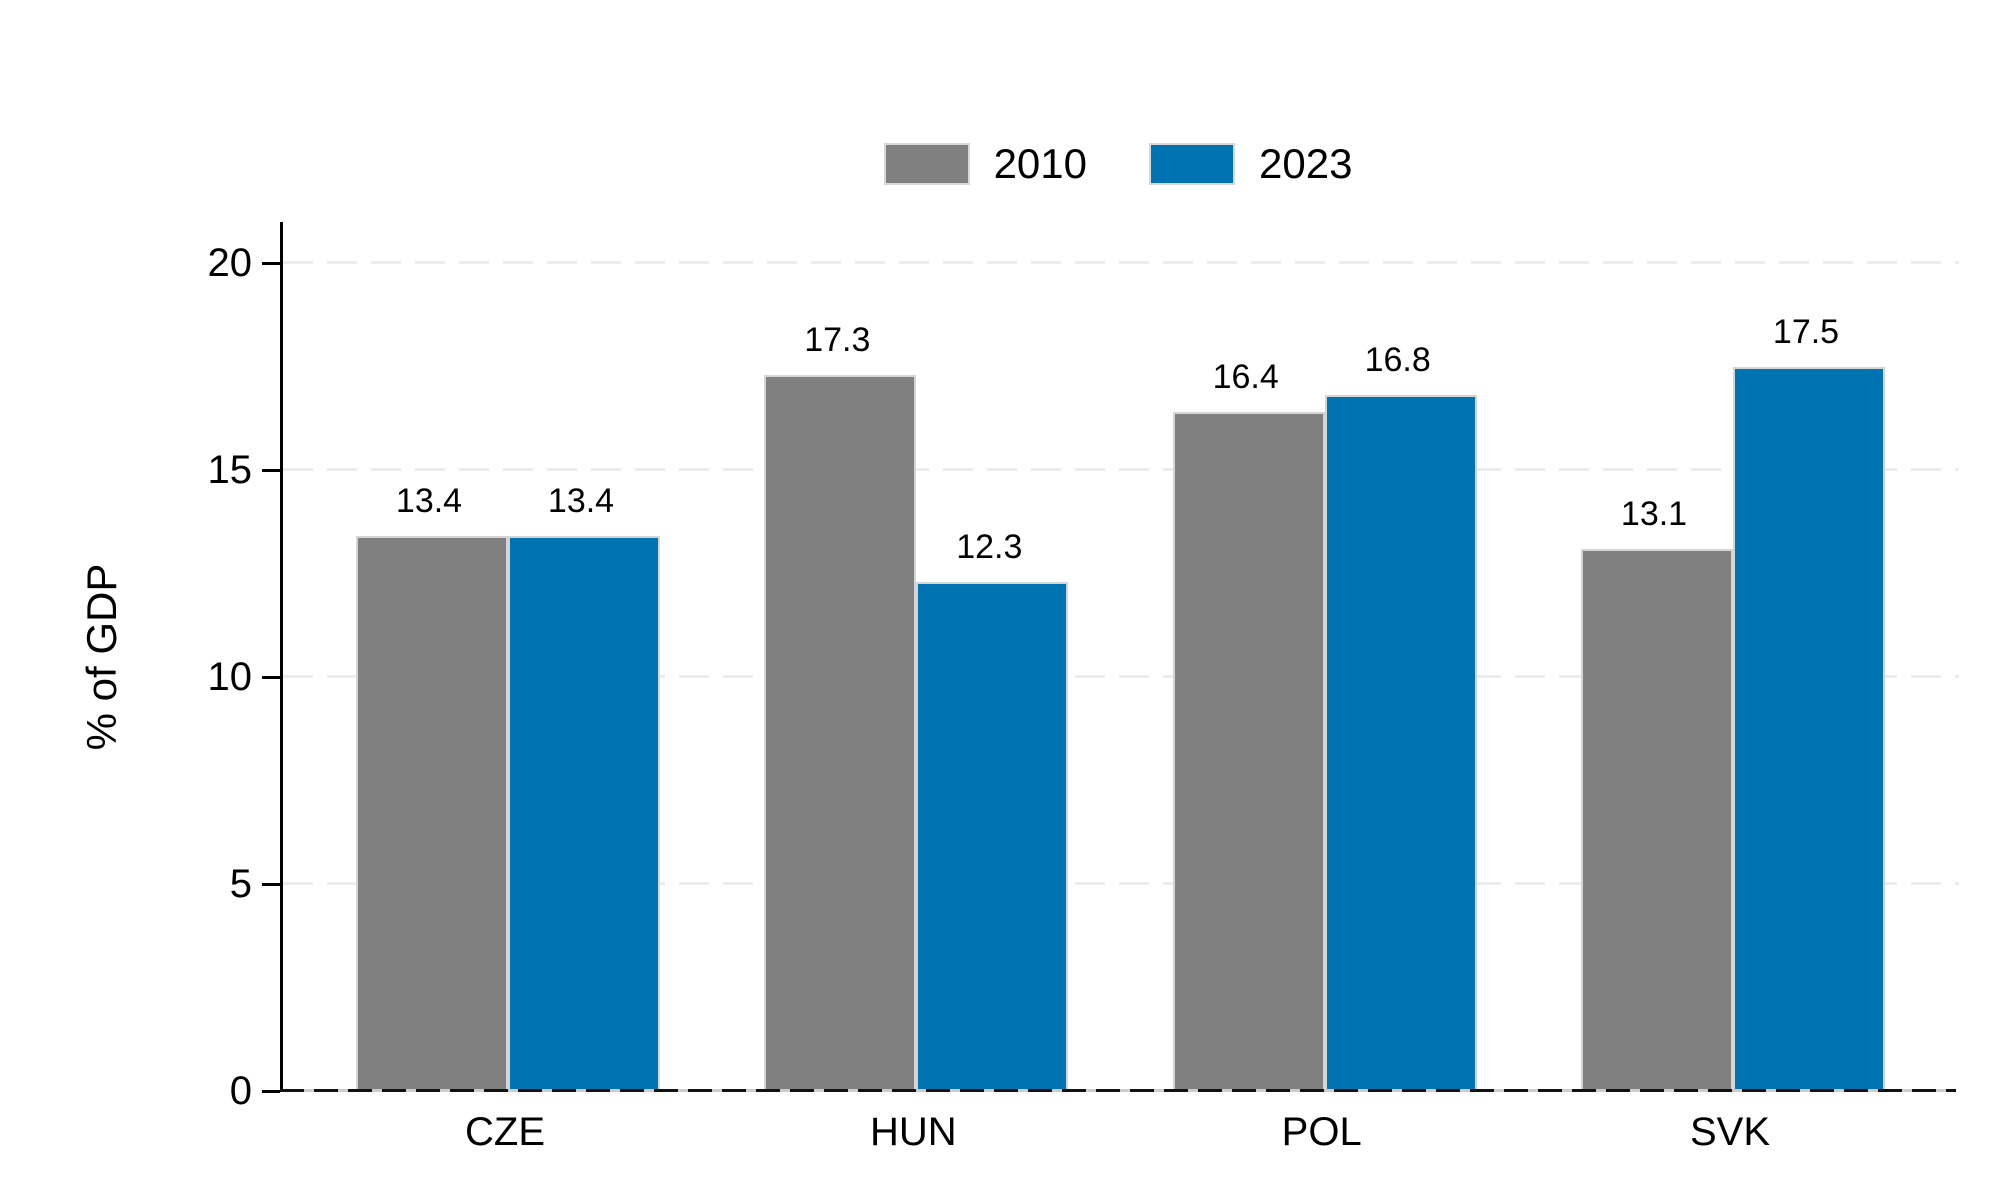 The image size is (2000, 1200). Describe the element at coordinates (1809, 728) in the screenshot. I see `bar-2023-SVK` at that location.